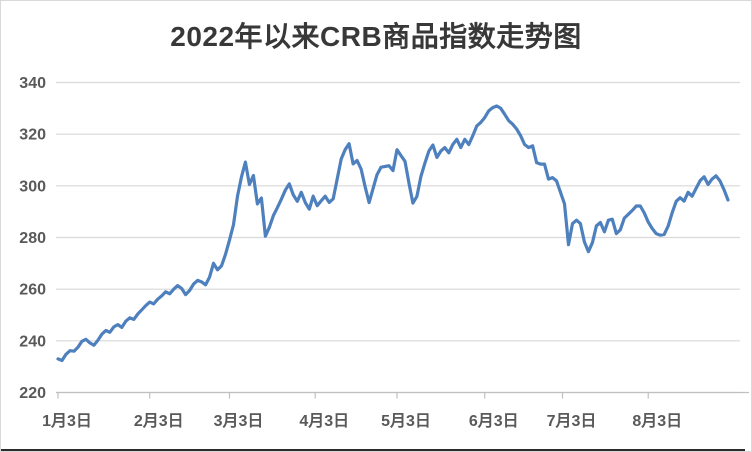 The image size is (752, 452). What do you see at coordinates (32, 393) in the screenshot?
I see `y-axis-tick-label: 220` at bounding box center [32, 393].